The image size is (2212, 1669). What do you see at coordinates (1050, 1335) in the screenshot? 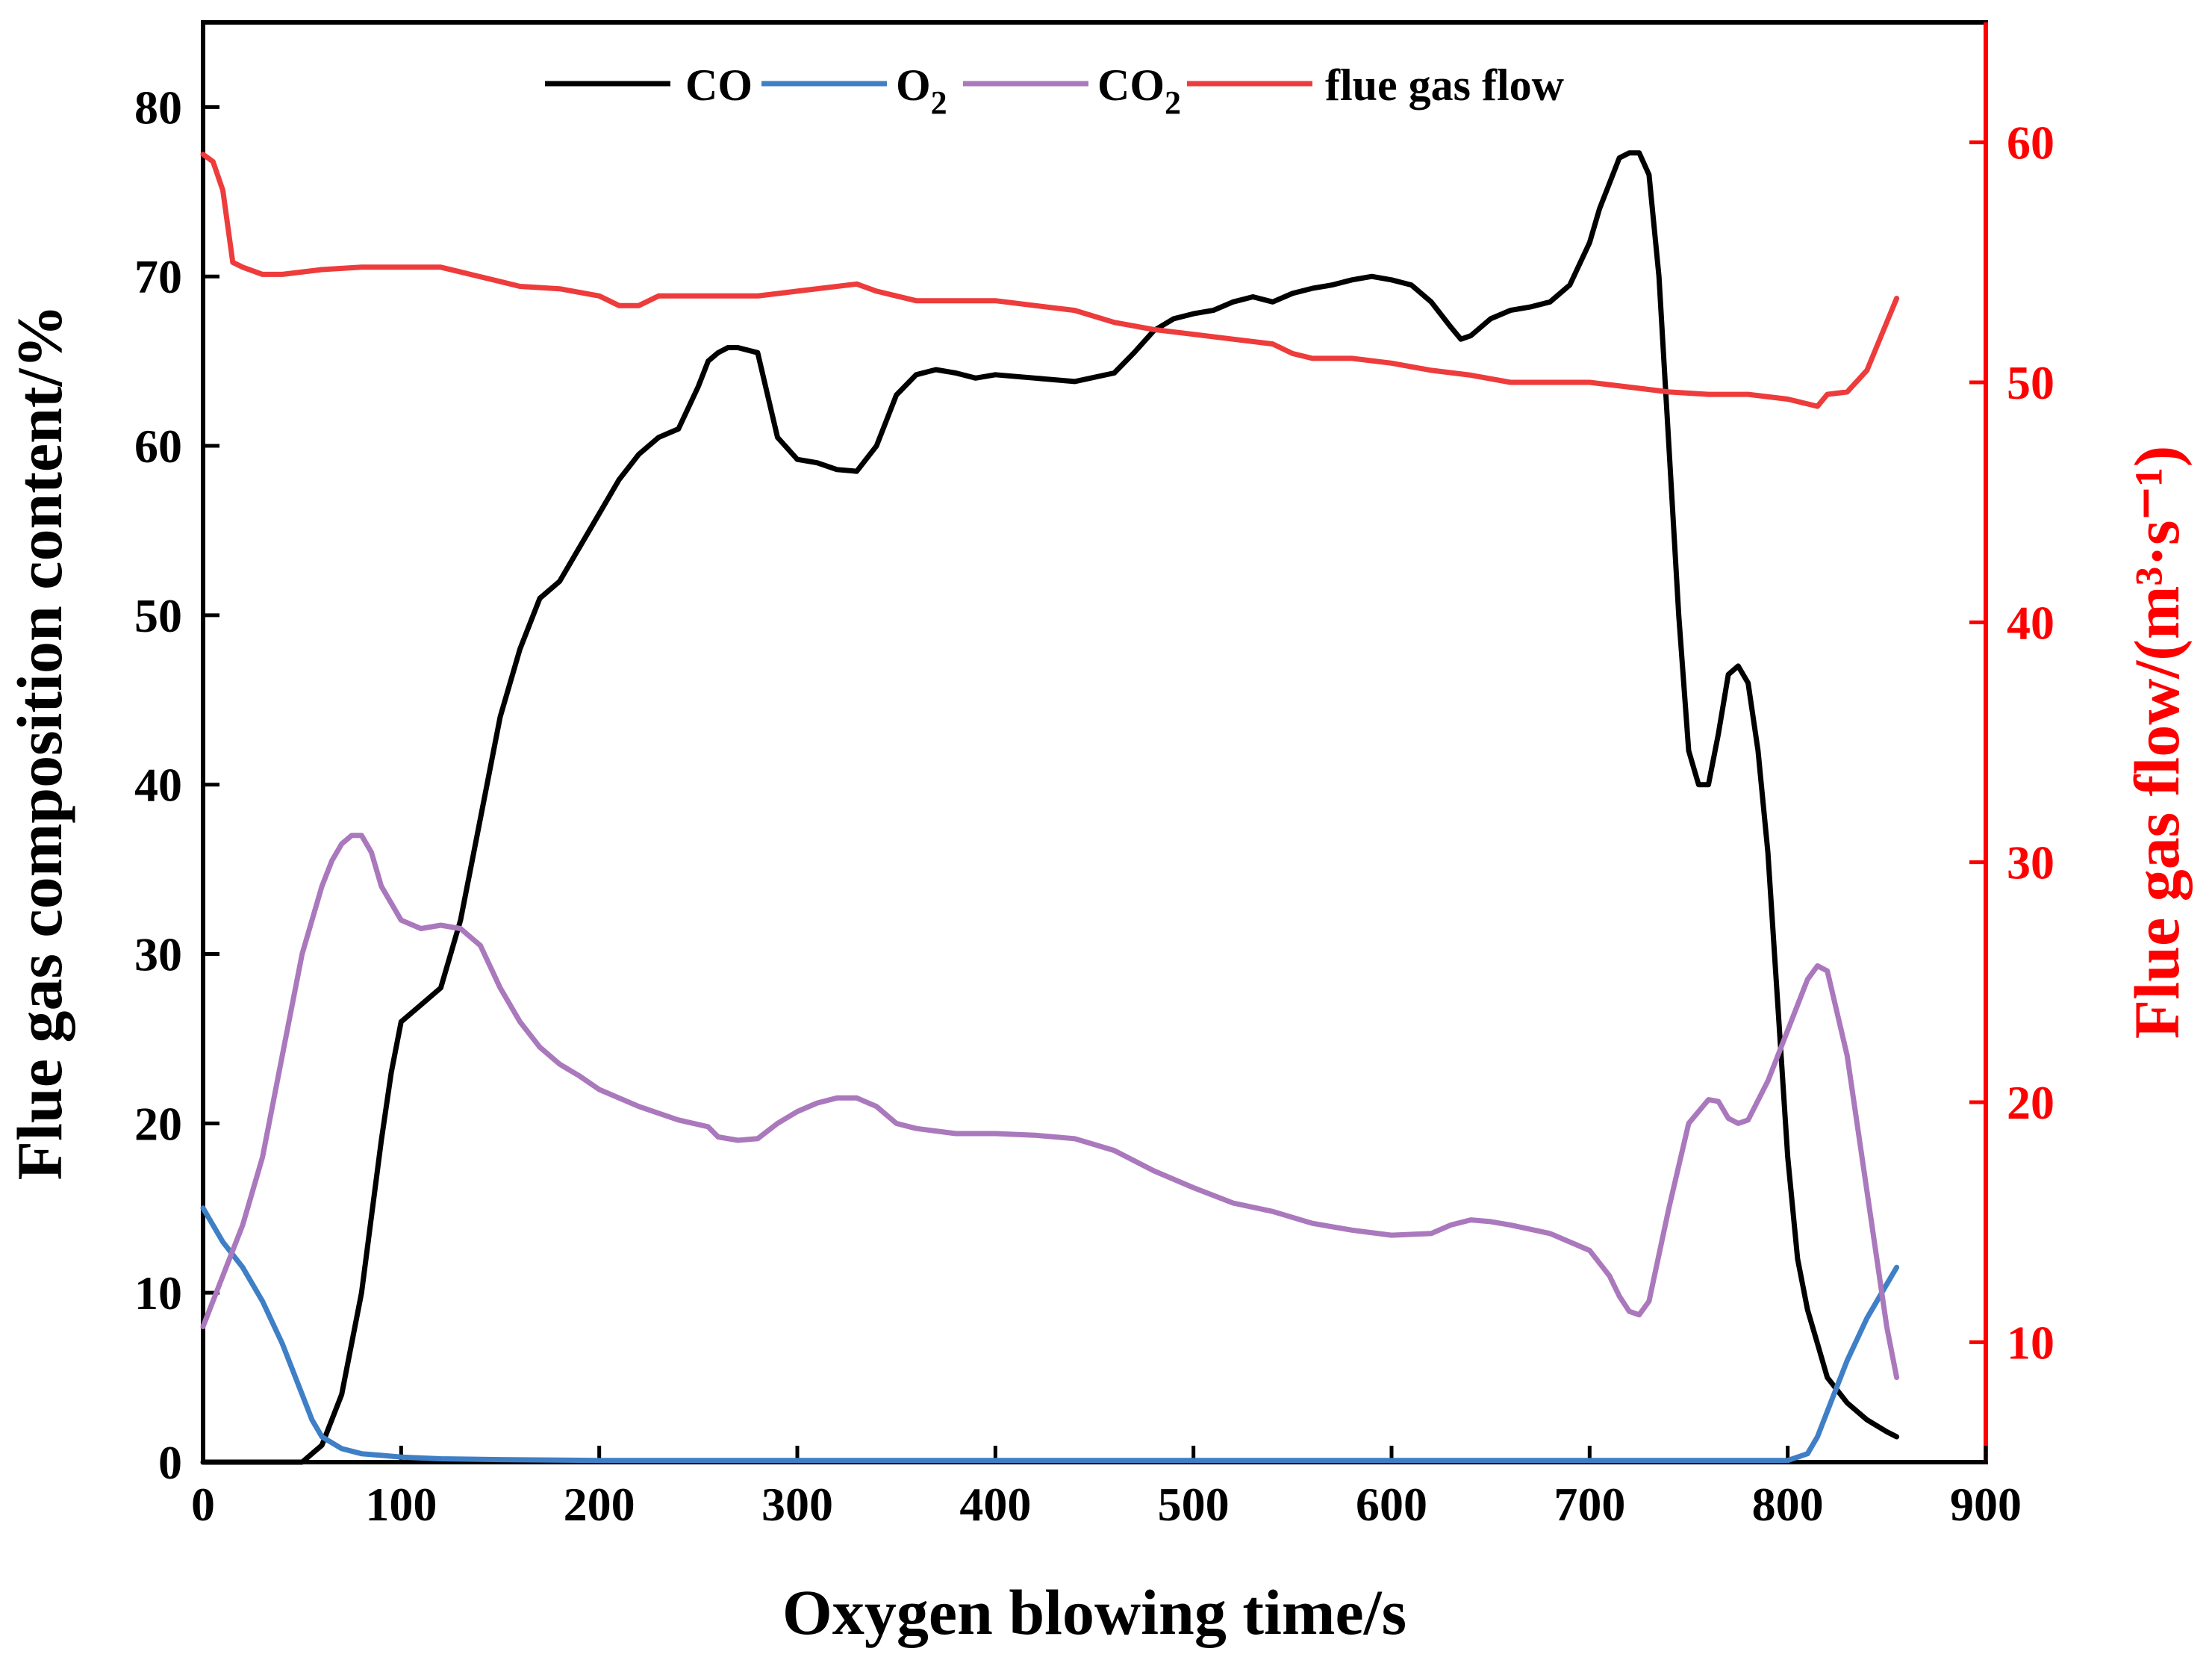
I see `series-line-o2` at bounding box center [1050, 1335].